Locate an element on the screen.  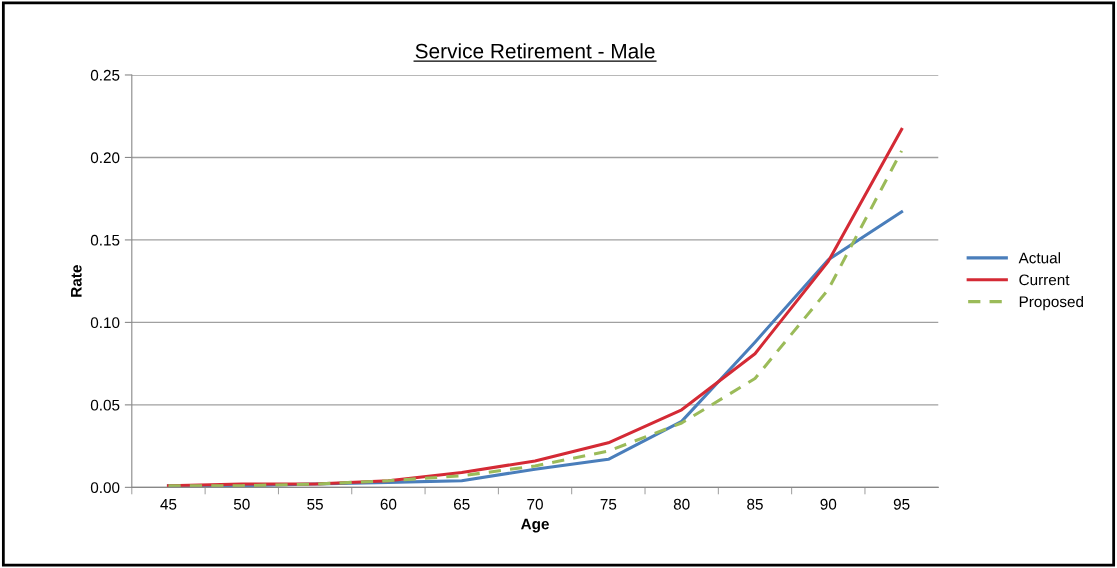
y-tick-label: 0.05 is located at coordinates (105, 405).